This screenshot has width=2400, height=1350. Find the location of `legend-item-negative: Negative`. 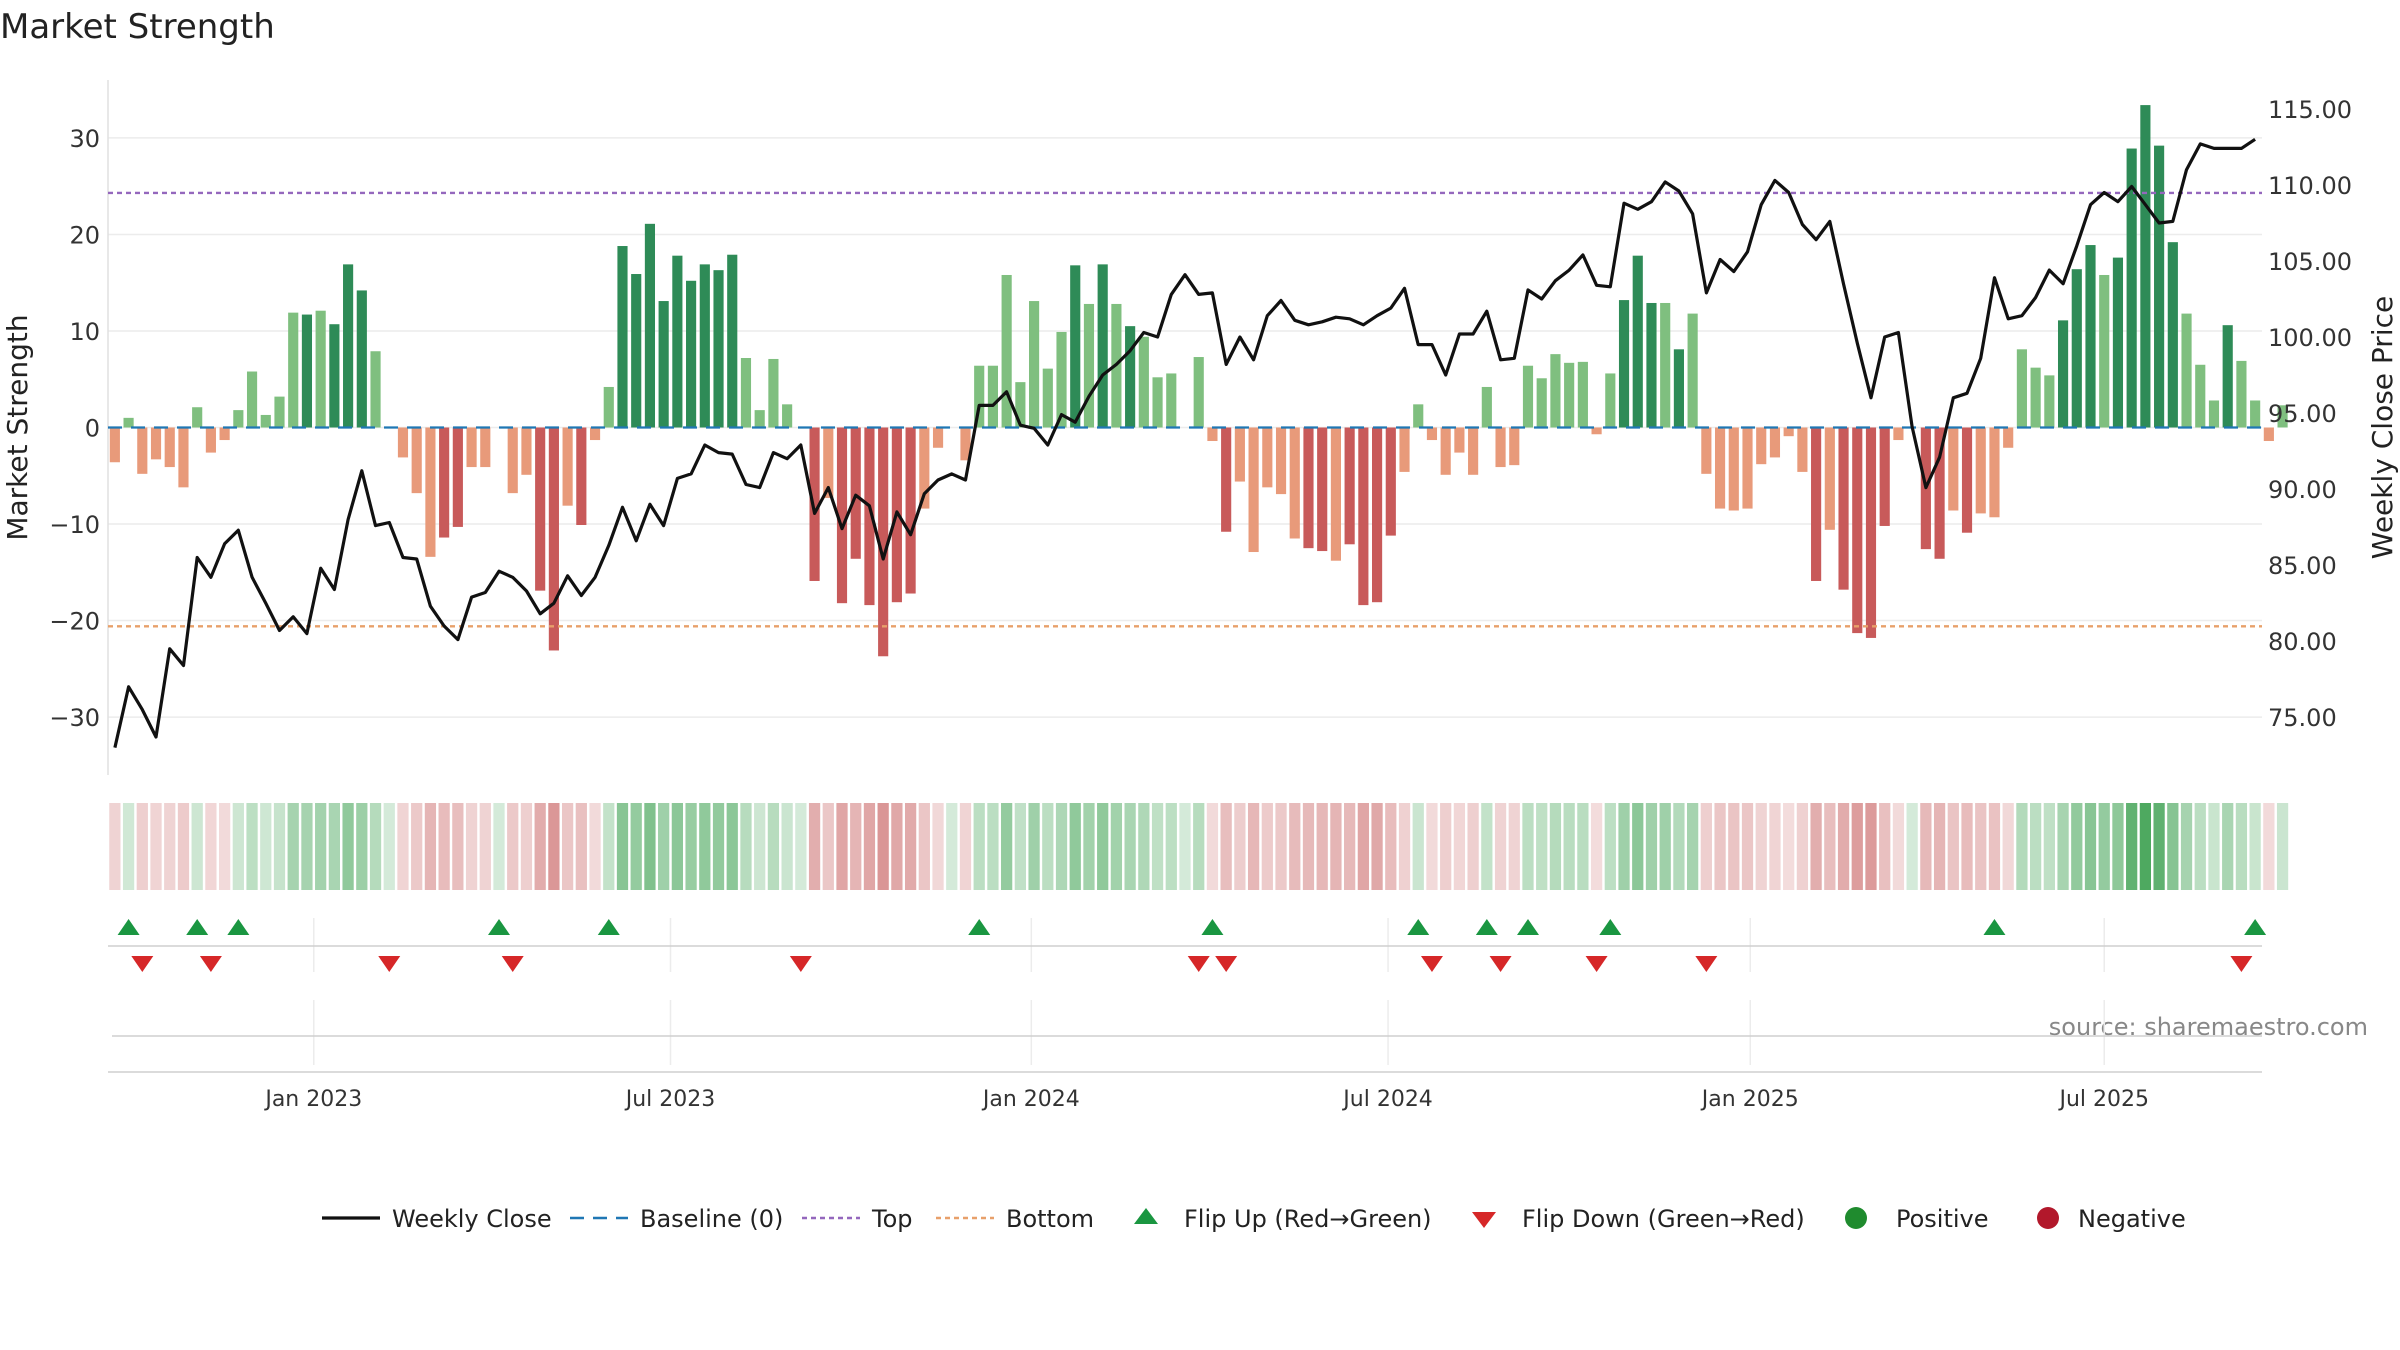

legend-item-negative: Negative is located at coordinates (2111, 1219).